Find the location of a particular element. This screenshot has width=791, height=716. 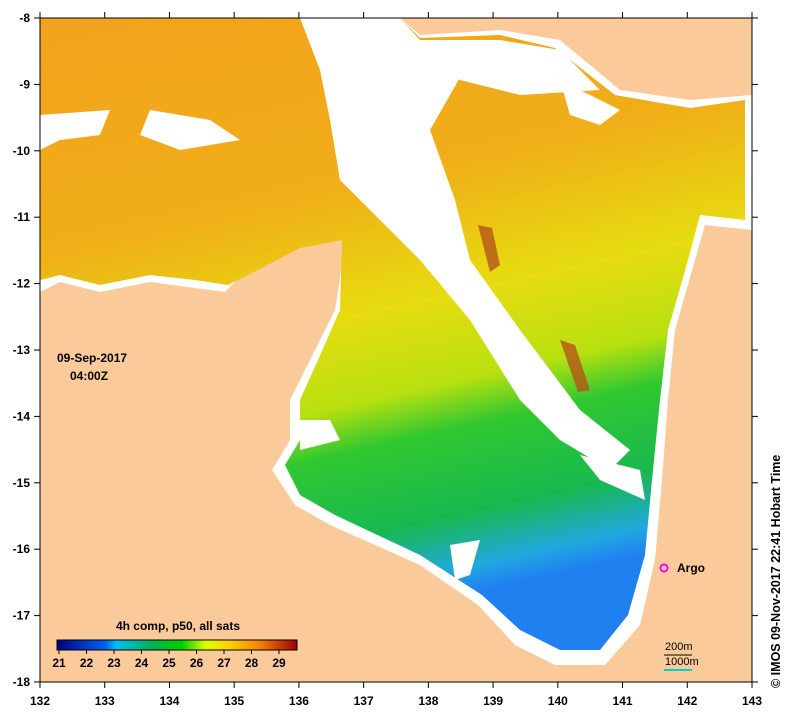

y-tick-label: -13 is located at coordinates (22, 350).